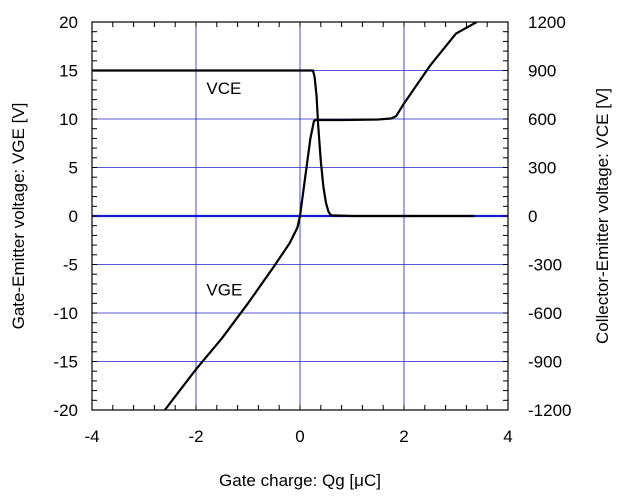  Describe the element at coordinates (73, 168) in the screenshot. I see `y-left-tick-label: 5` at that location.